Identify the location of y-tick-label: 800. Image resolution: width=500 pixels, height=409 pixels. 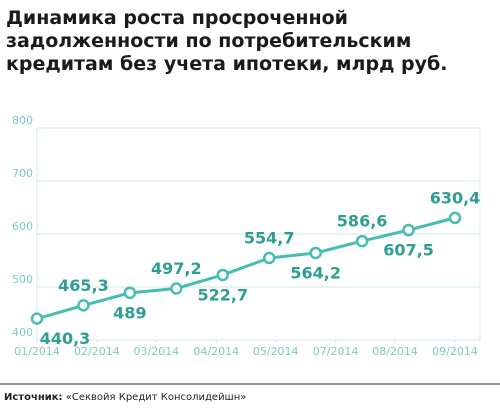
(22, 120).